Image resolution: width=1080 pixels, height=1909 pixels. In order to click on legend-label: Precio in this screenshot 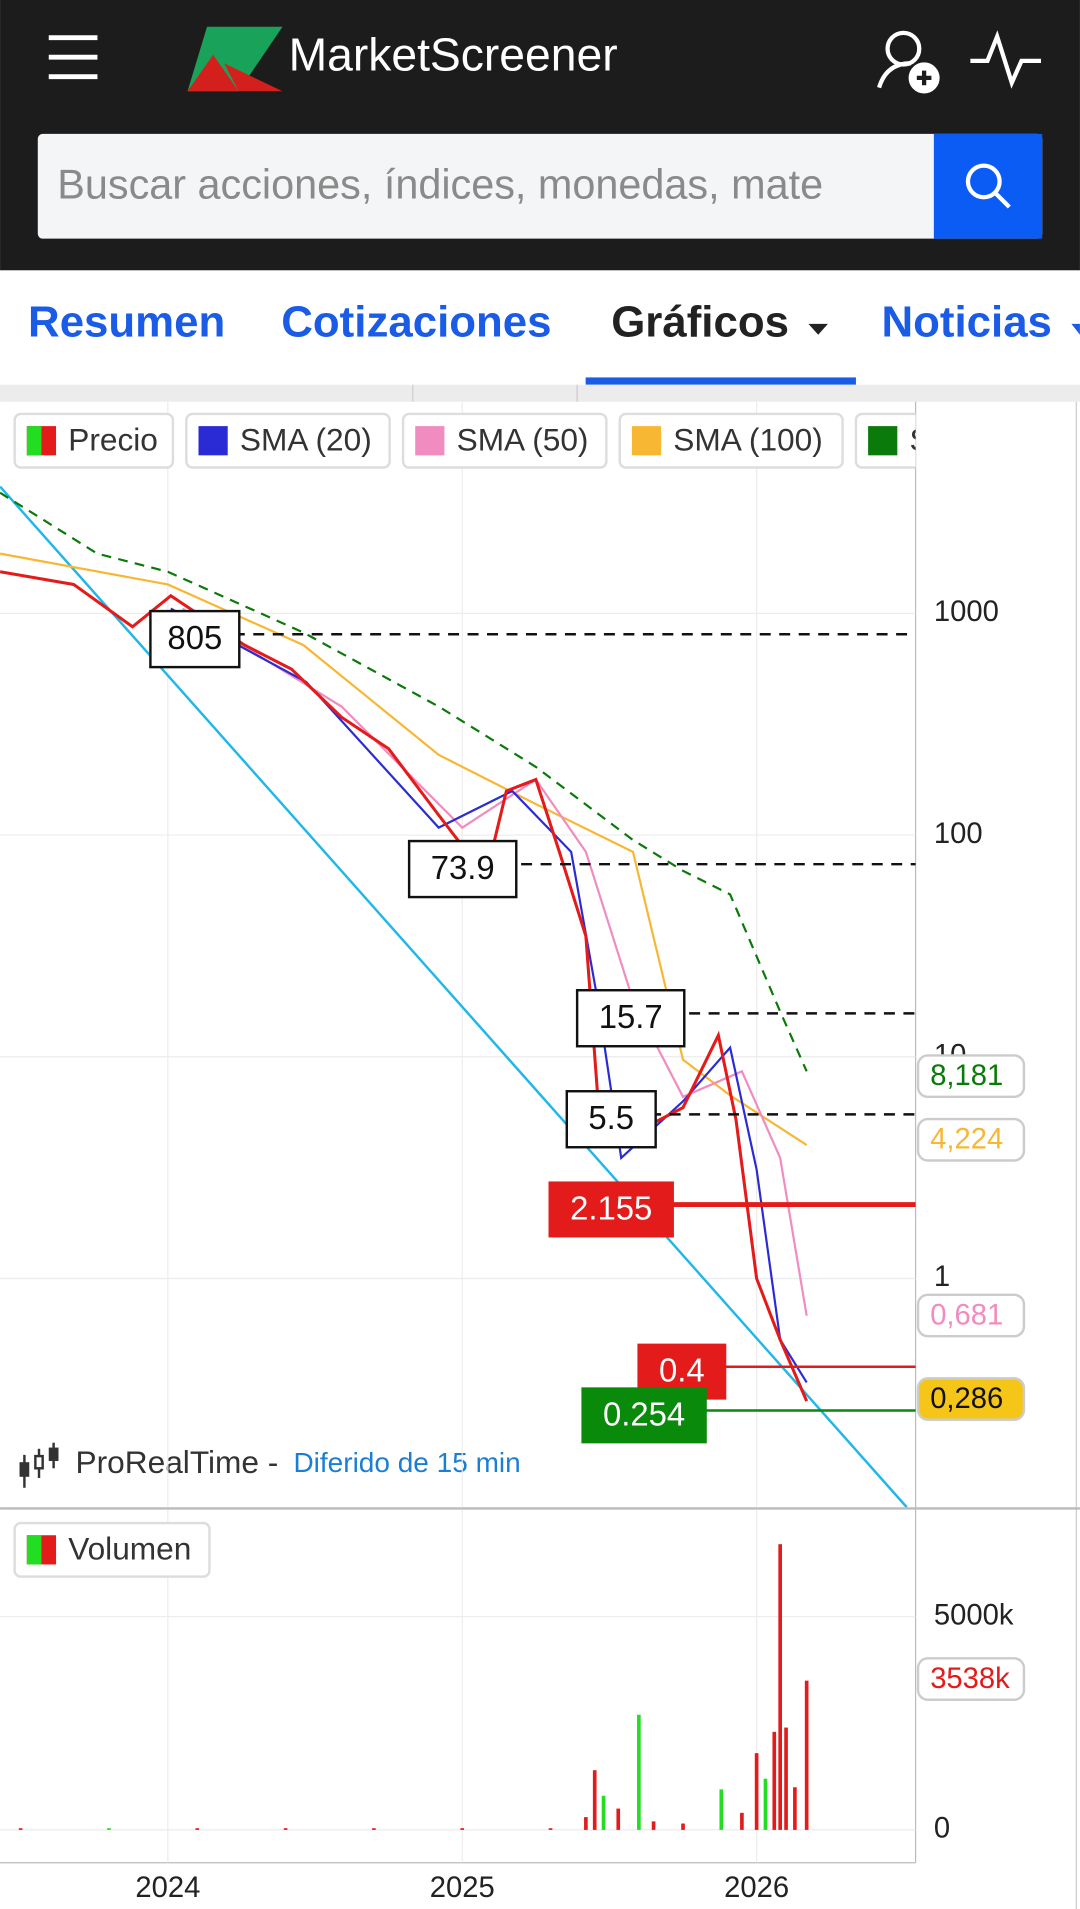, I will do `click(113, 439)`.